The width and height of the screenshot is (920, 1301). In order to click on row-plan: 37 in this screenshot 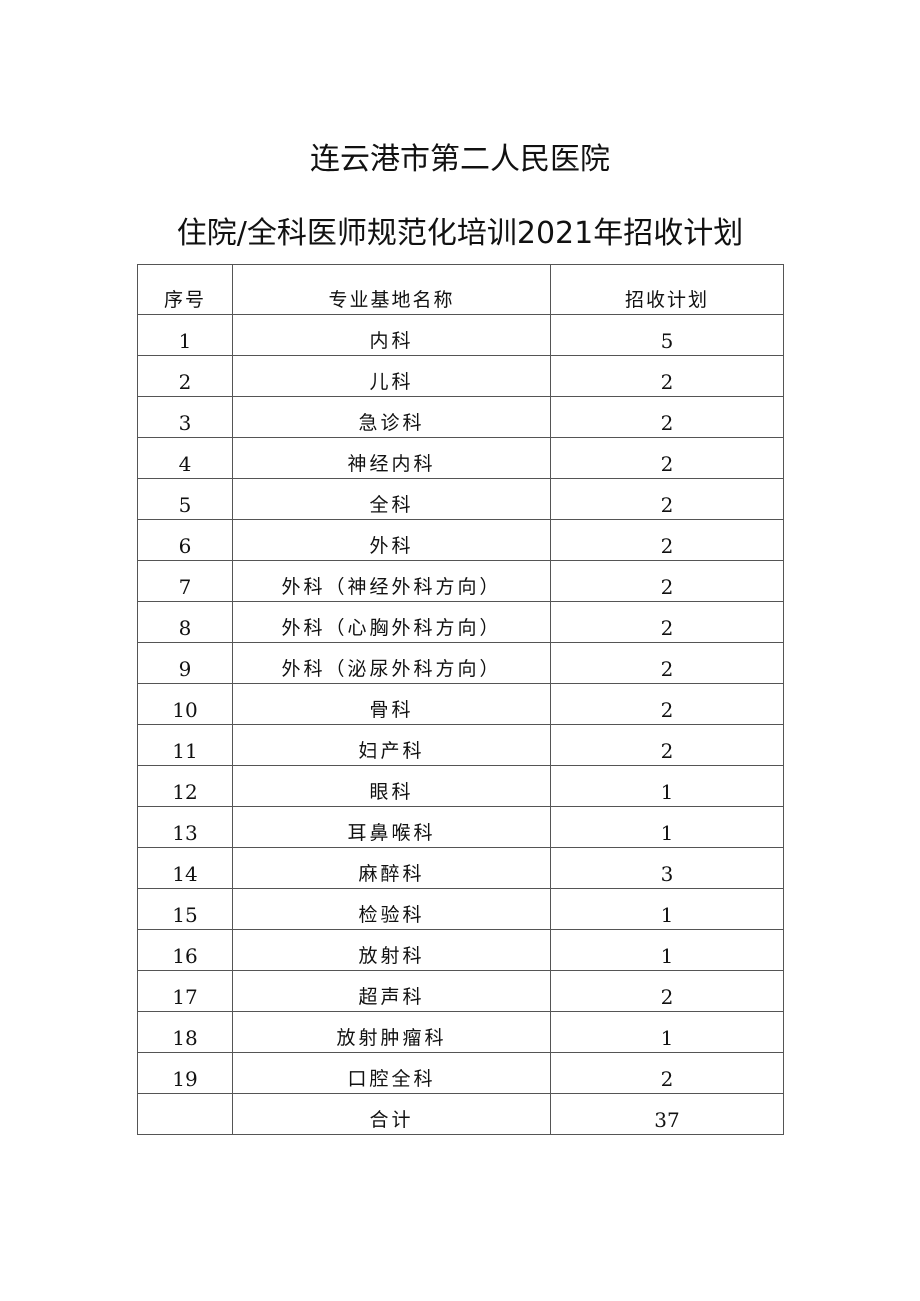, I will do `click(667, 1114)`.